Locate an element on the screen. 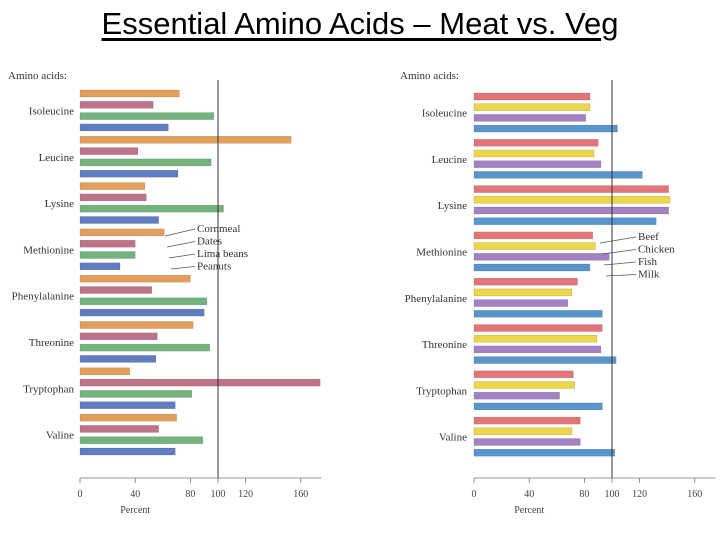 Image resolution: width=720 pixels, height=540 pixels. chart-0-legend-peanuts: Peanuts is located at coordinates (214, 267).